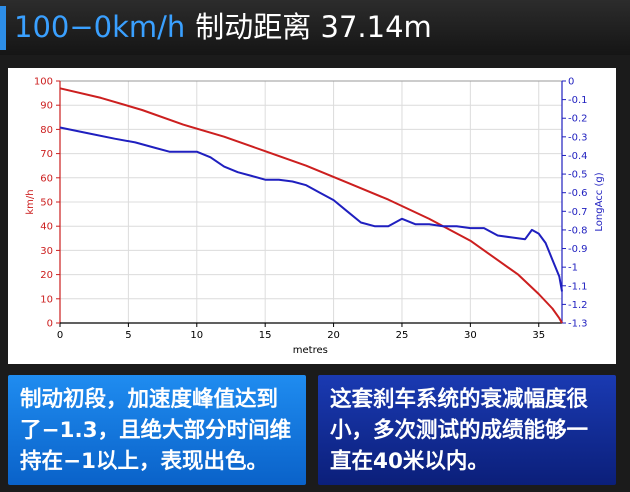 This screenshot has height=492, width=630. What do you see at coordinates (43, 82) in the screenshot?
I see `y-tick-label-left: 100` at bounding box center [43, 82].